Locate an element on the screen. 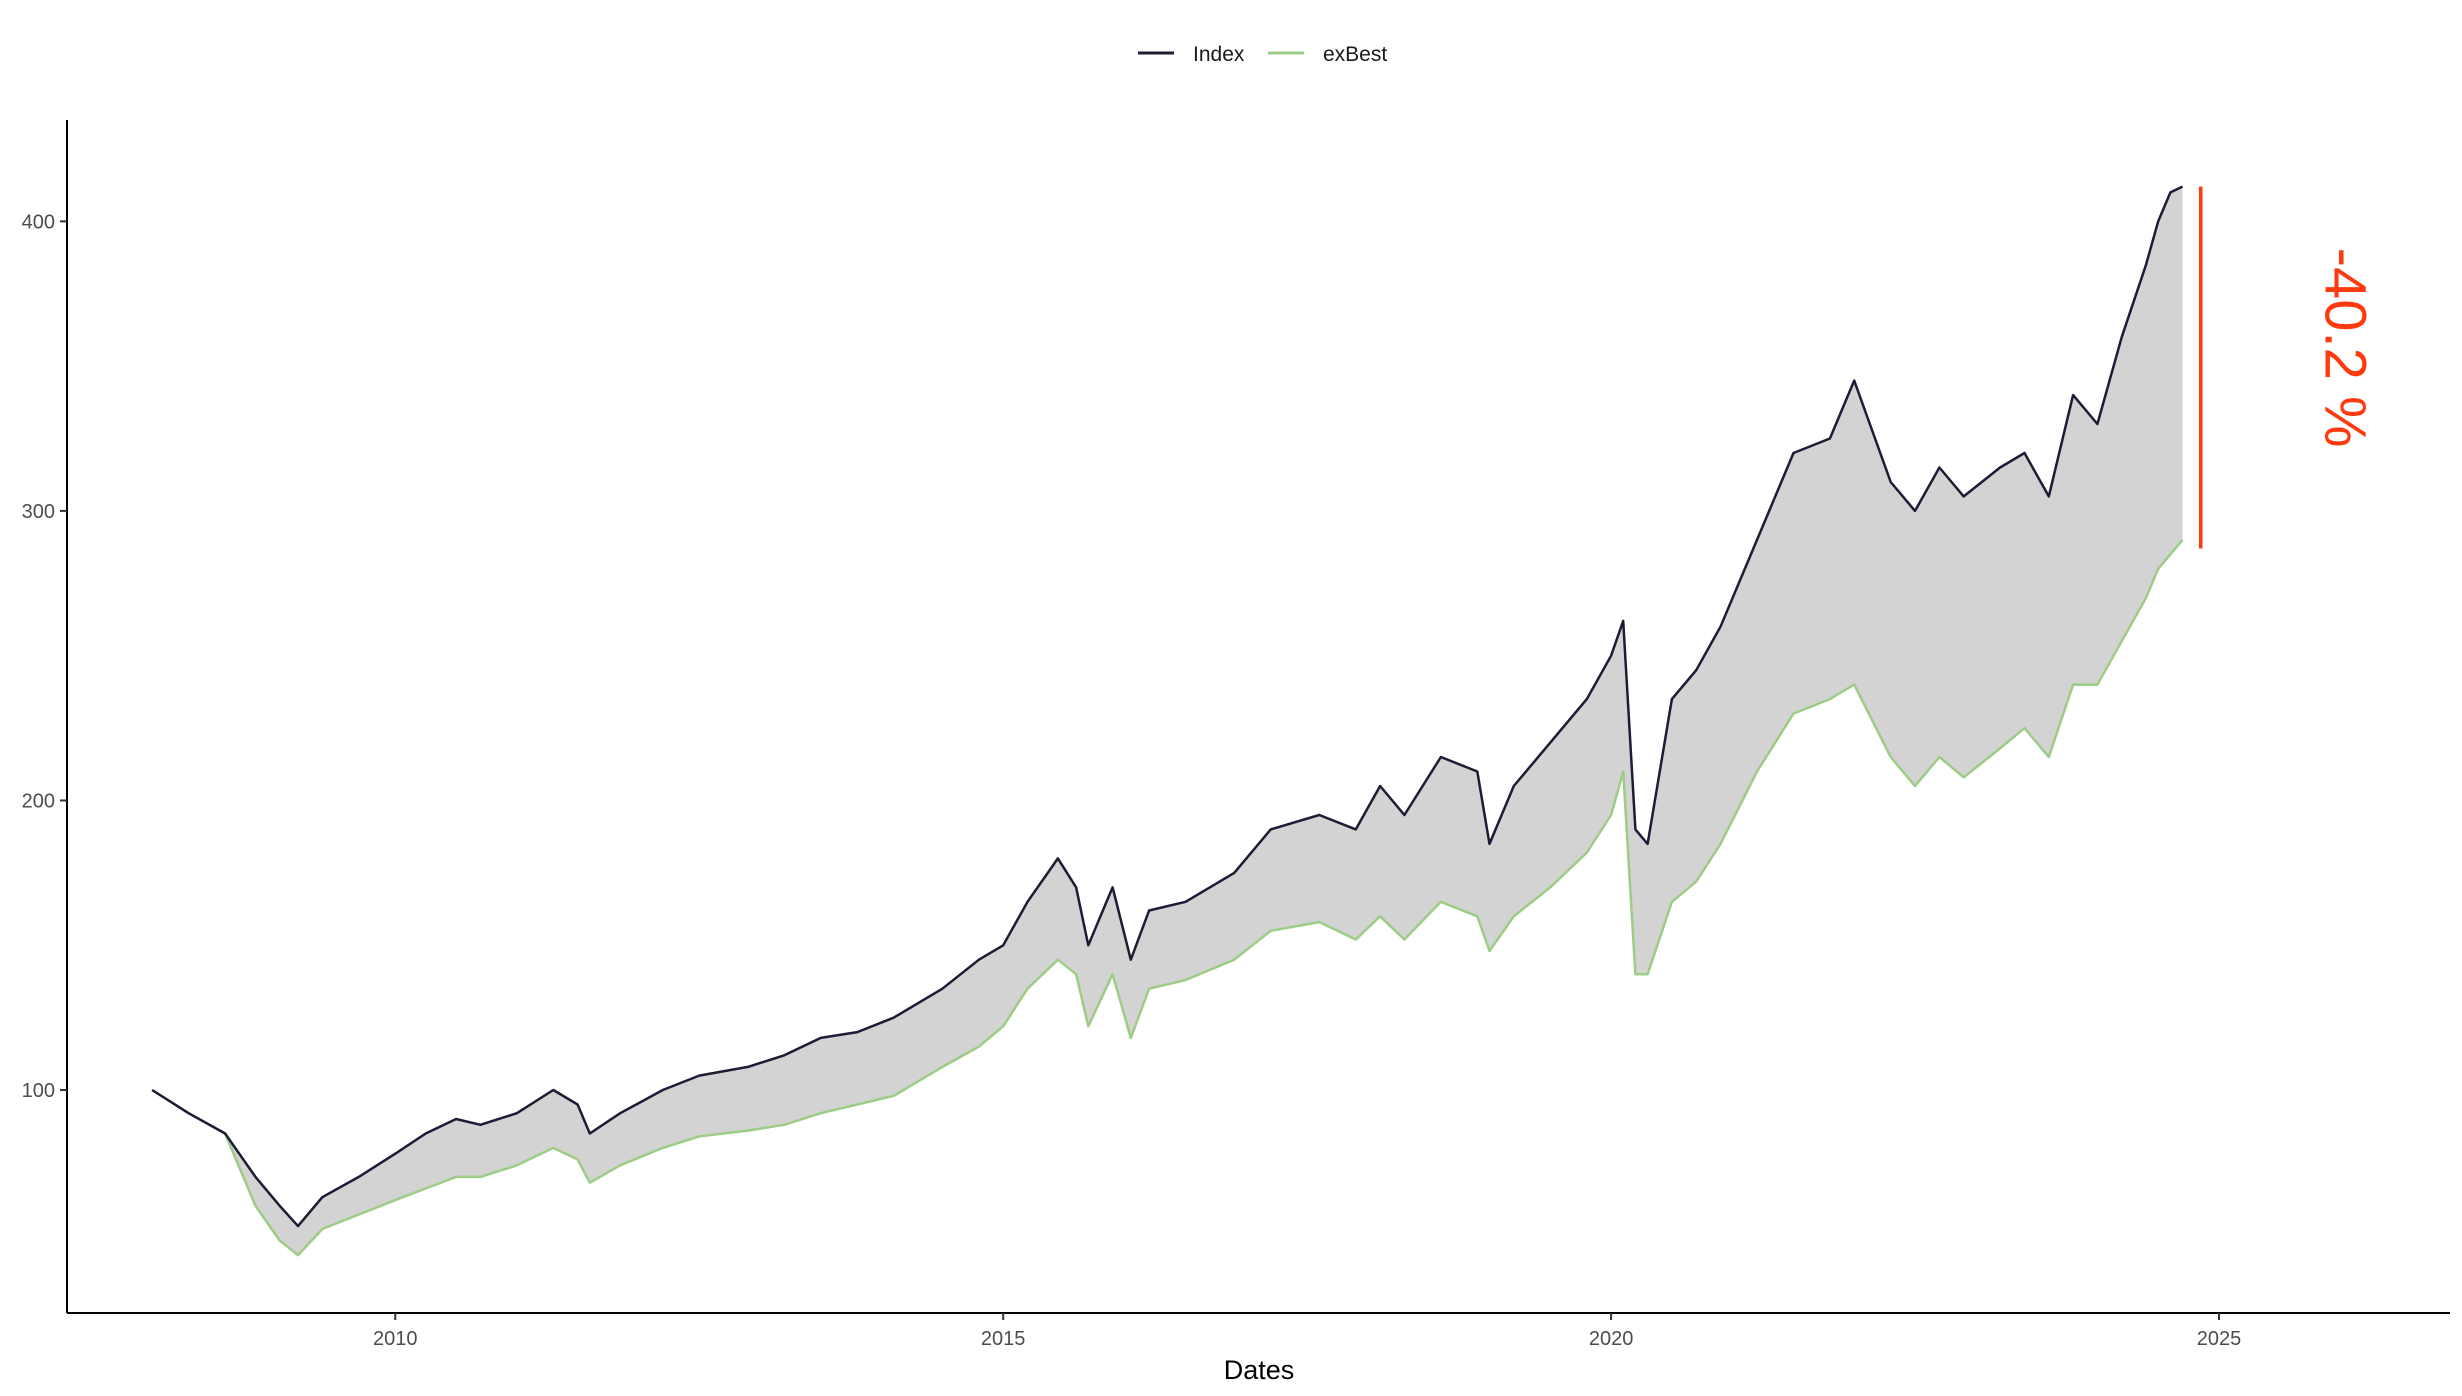 This screenshot has height=1396, width=2462. x-tick-label: 2010 is located at coordinates (395, 1339).